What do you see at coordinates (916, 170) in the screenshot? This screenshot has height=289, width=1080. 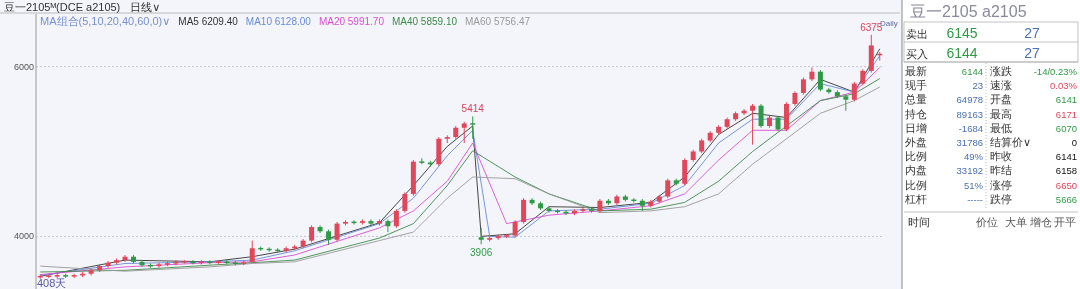 I see `text: 内盘` at bounding box center [916, 170].